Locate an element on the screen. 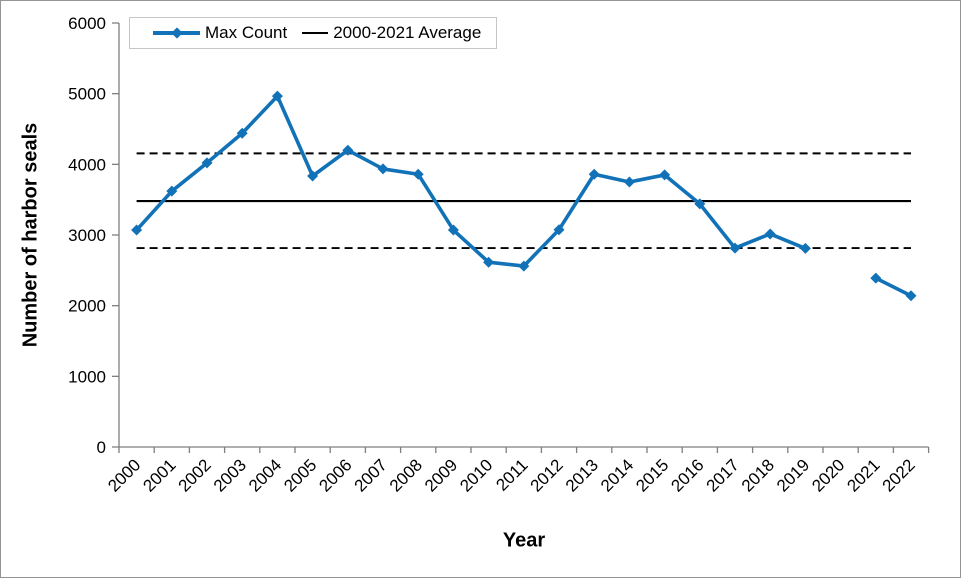 The image size is (961, 578). y-tick-label: 5000 is located at coordinates (87, 94).